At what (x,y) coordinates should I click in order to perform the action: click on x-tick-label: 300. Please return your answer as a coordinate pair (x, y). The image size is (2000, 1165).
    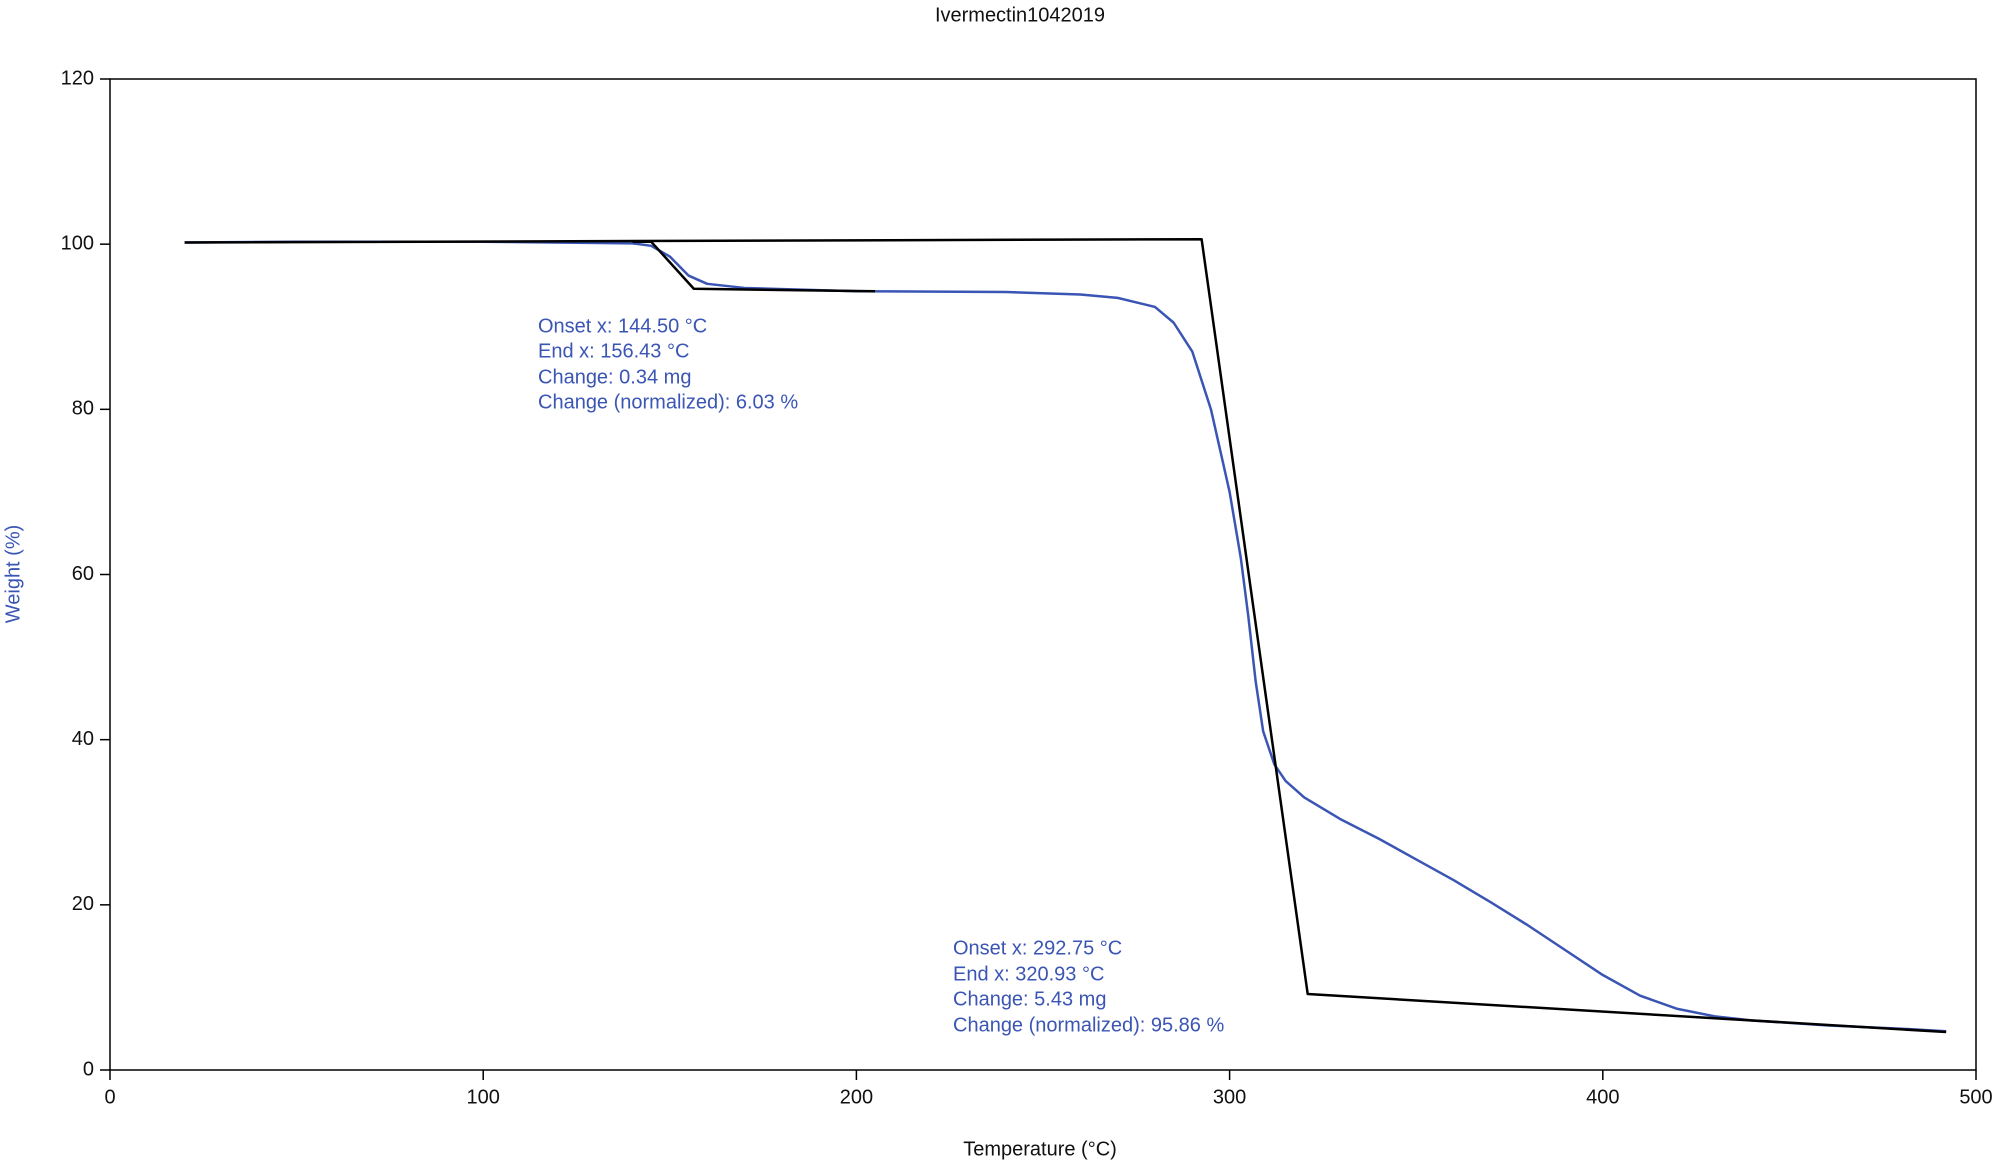
    Looking at the image, I should click on (1229, 1097).